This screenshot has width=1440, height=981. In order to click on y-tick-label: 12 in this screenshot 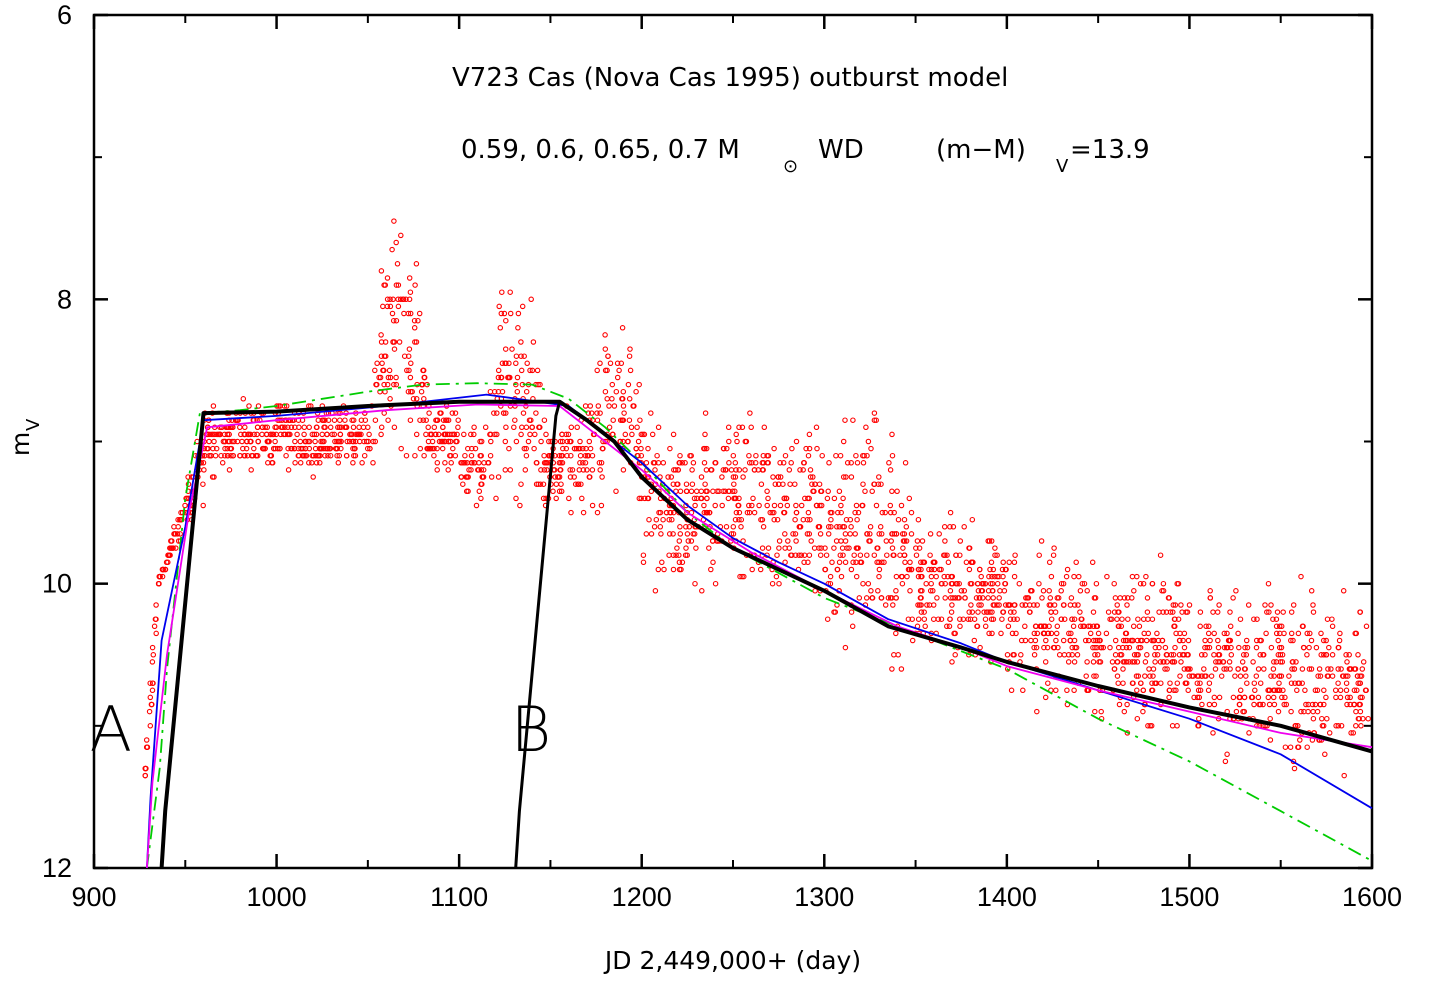, I will do `click(57, 868)`.